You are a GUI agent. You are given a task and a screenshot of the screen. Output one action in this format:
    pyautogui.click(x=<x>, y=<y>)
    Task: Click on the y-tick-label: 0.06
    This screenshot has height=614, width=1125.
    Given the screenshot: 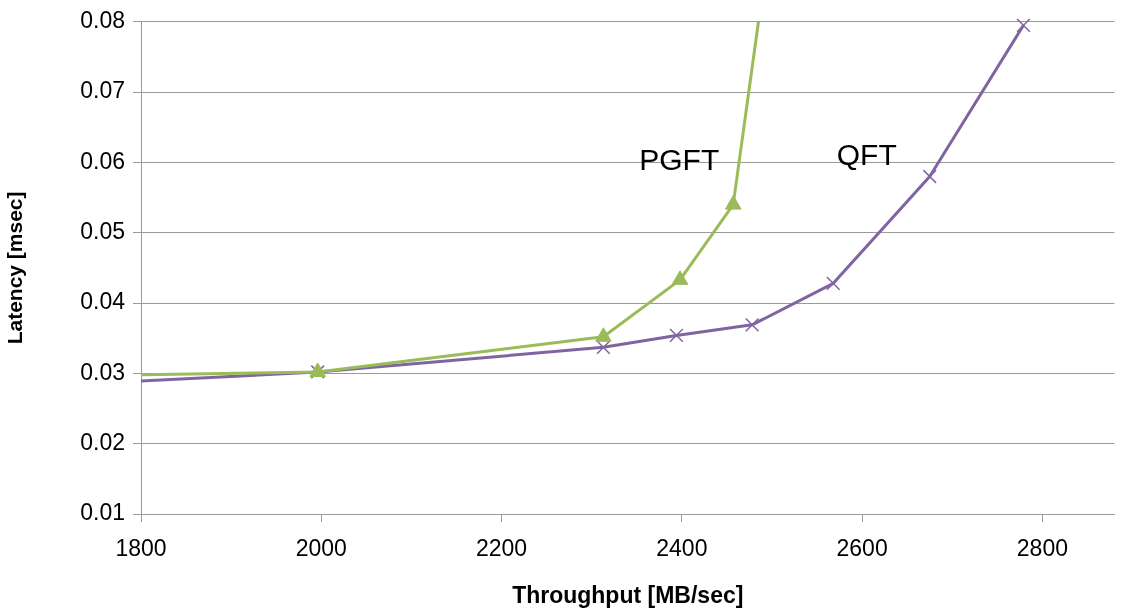 What is the action you would take?
    pyautogui.click(x=102, y=160)
    